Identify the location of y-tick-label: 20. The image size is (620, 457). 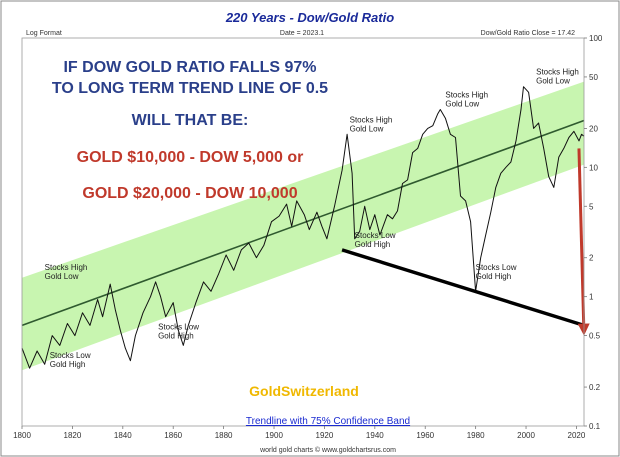
(593, 128).